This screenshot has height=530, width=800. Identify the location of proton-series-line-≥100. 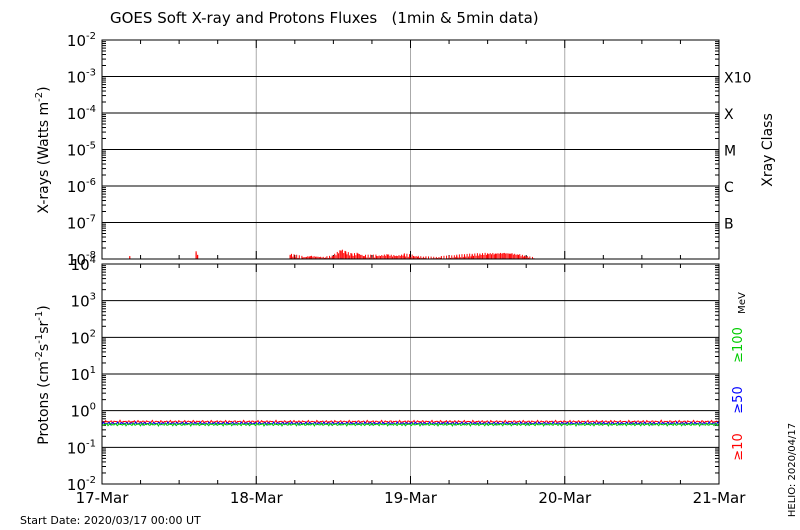
(410, 425).